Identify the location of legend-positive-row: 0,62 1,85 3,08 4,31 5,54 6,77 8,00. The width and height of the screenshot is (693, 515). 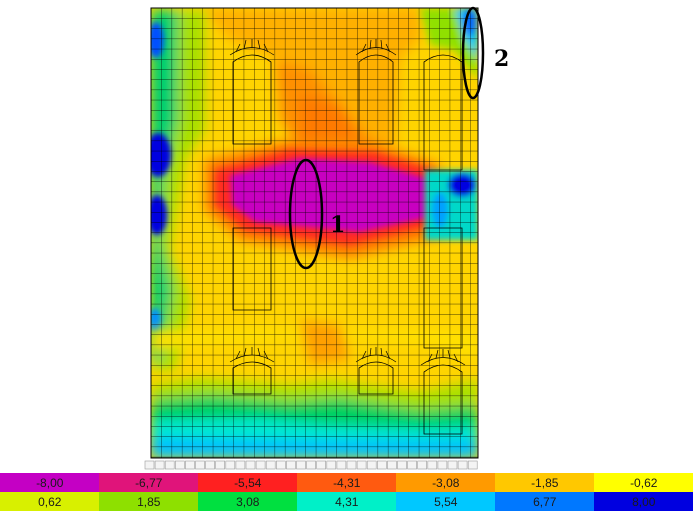
(346, 501).